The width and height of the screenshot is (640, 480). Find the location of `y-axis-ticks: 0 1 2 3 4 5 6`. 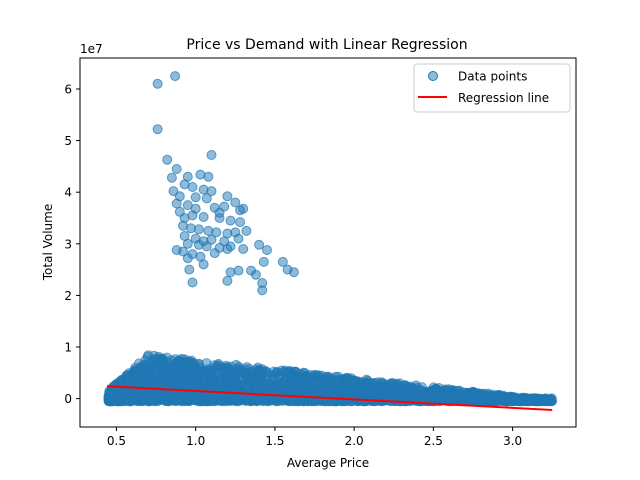

y-axis-ticks: 0 1 2 3 4 5 6 is located at coordinates (72, 244).